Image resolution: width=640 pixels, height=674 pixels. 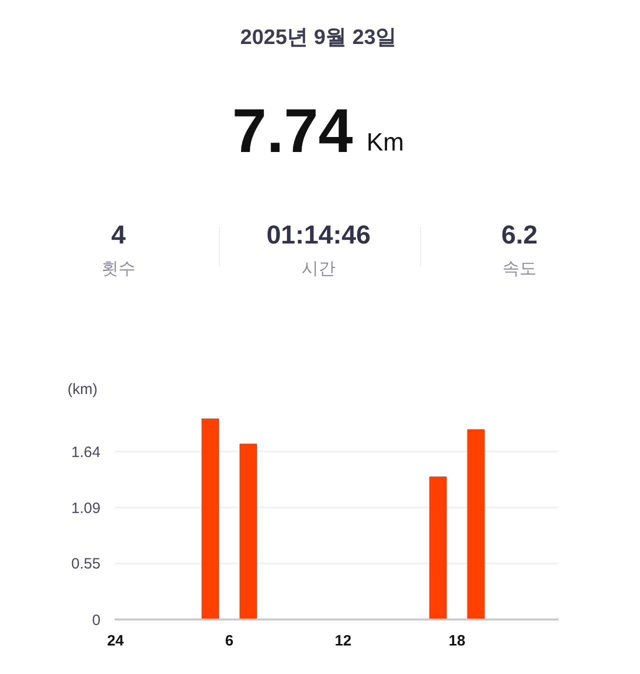 What do you see at coordinates (118, 235) in the screenshot?
I see `text: 4` at bounding box center [118, 235].